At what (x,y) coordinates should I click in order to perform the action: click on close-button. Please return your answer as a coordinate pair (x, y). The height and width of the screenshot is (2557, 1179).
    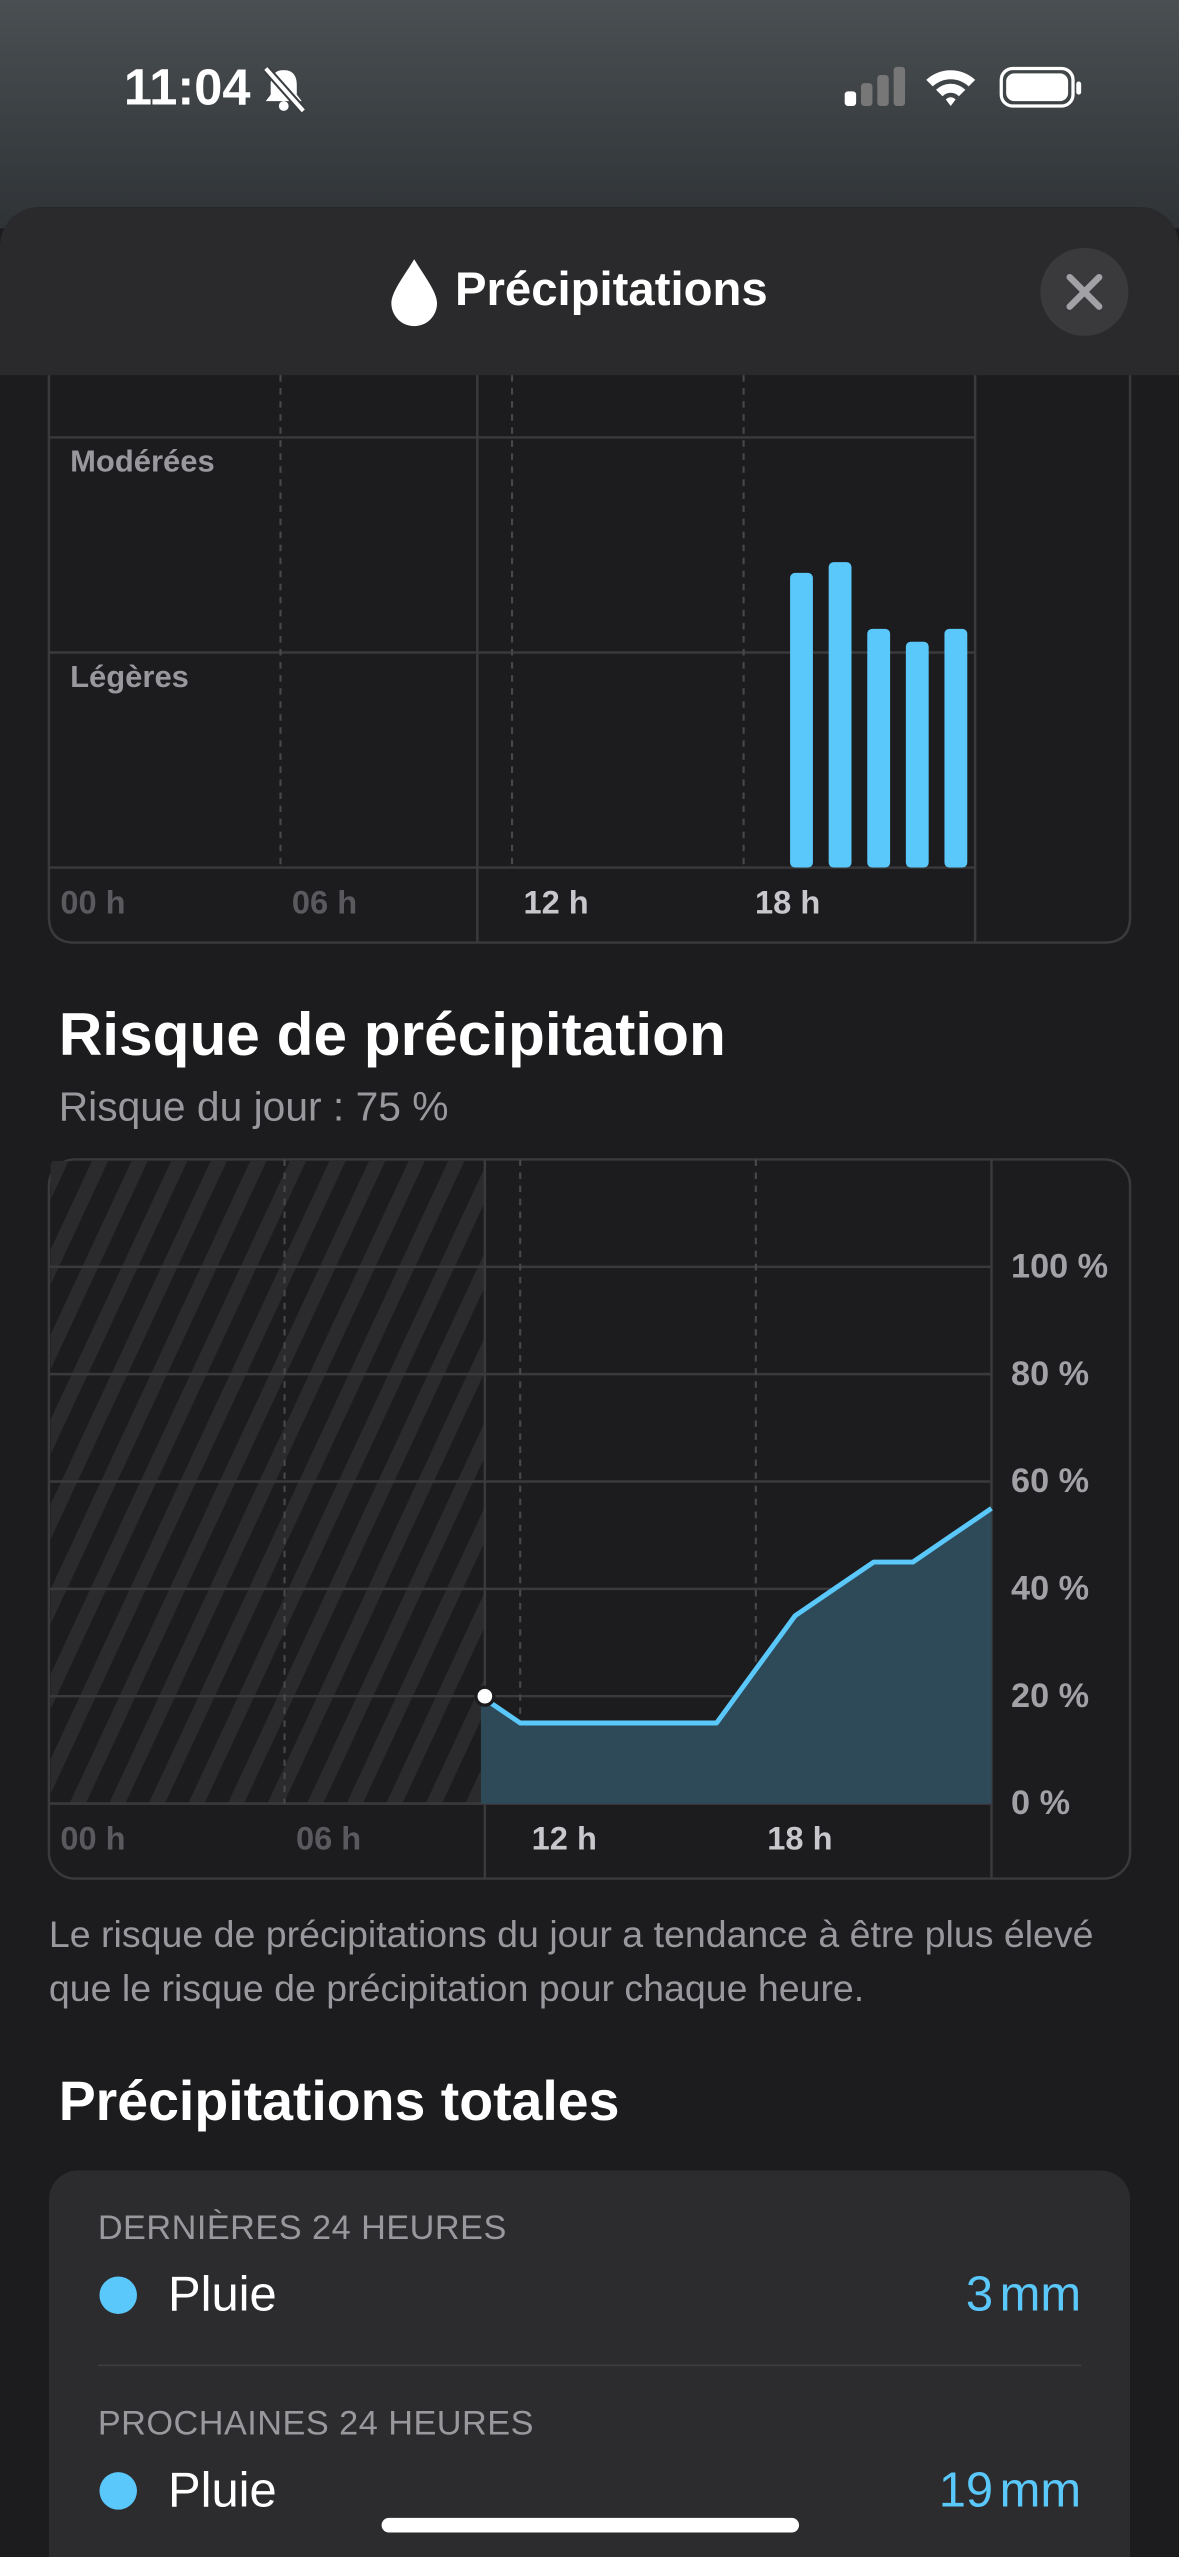
    Looking at the image, I should click on (1084, 291).